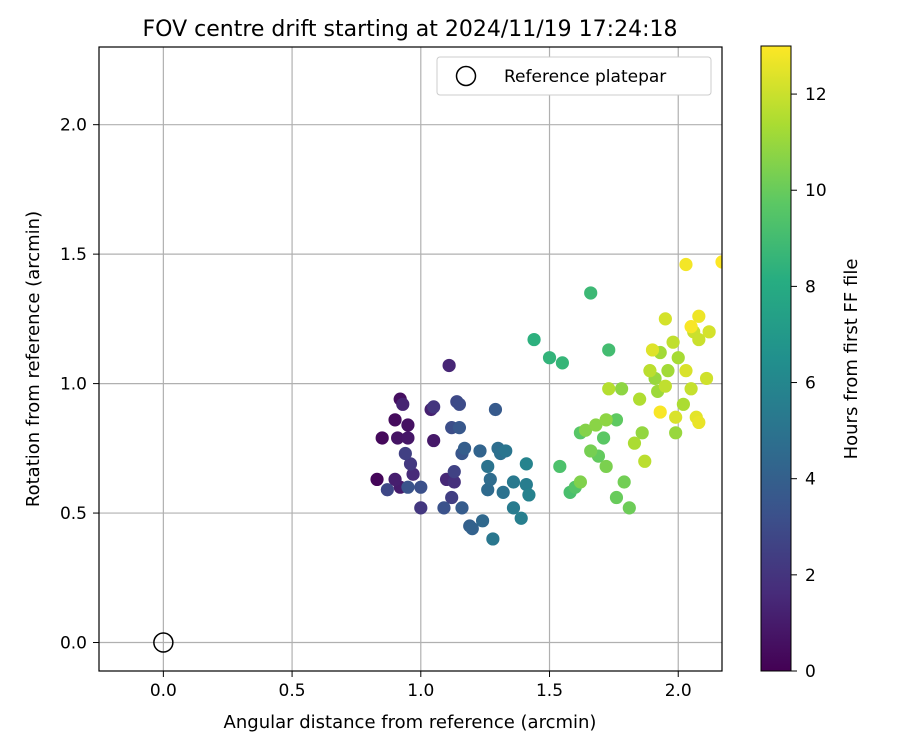 This screenshot has width=900, height=750. Describe the element at coordinates (810, 480) in the screenshot. I see `colorbar-tick-label: 4` at that location.